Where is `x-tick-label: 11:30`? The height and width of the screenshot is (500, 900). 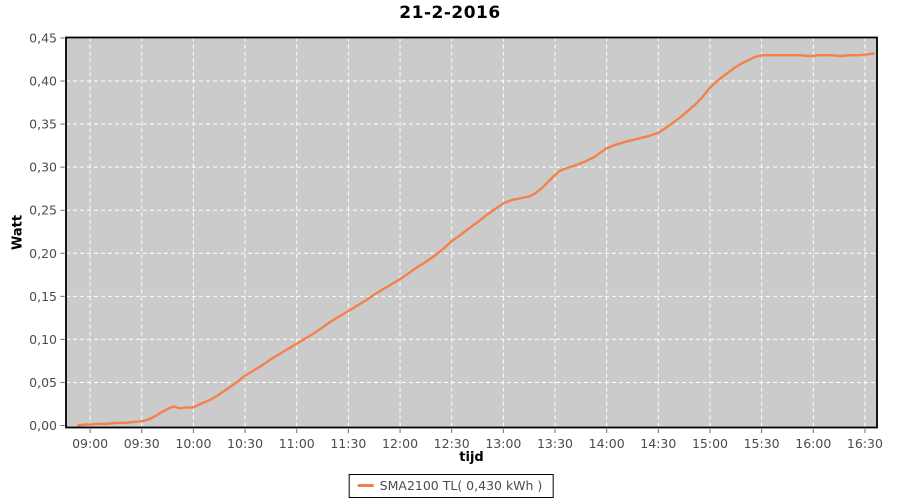
x-tick-label: 11:30 is located at coordinates (348, 443).